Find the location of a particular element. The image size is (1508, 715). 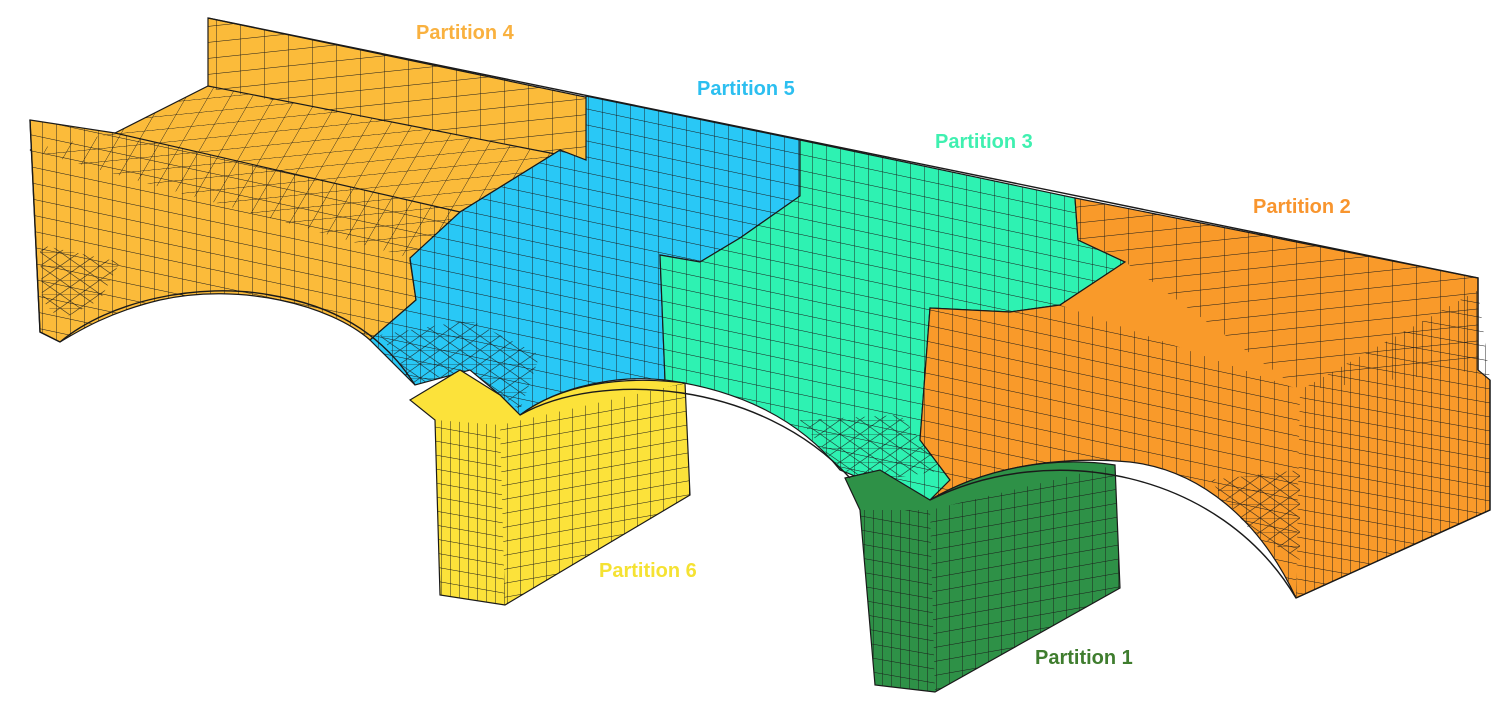

partition-6-region is located at coordinates (549, 487).